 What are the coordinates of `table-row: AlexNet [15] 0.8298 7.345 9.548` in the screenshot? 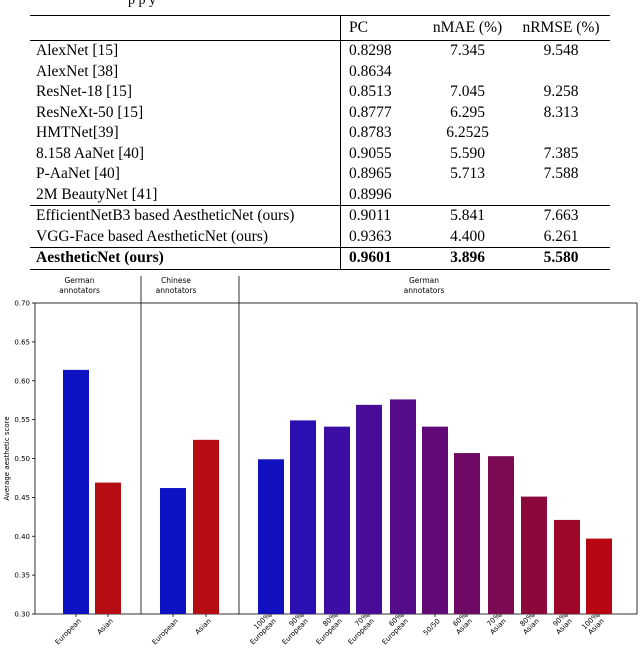 It's located at (320, 51).